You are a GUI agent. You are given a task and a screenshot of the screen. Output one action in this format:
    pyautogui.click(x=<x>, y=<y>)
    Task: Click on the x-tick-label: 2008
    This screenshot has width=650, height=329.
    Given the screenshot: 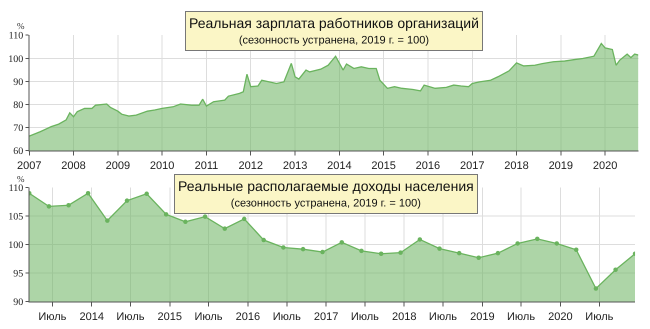 What is the action you would take?
    pyautogui.click(x=73, y=166)
    